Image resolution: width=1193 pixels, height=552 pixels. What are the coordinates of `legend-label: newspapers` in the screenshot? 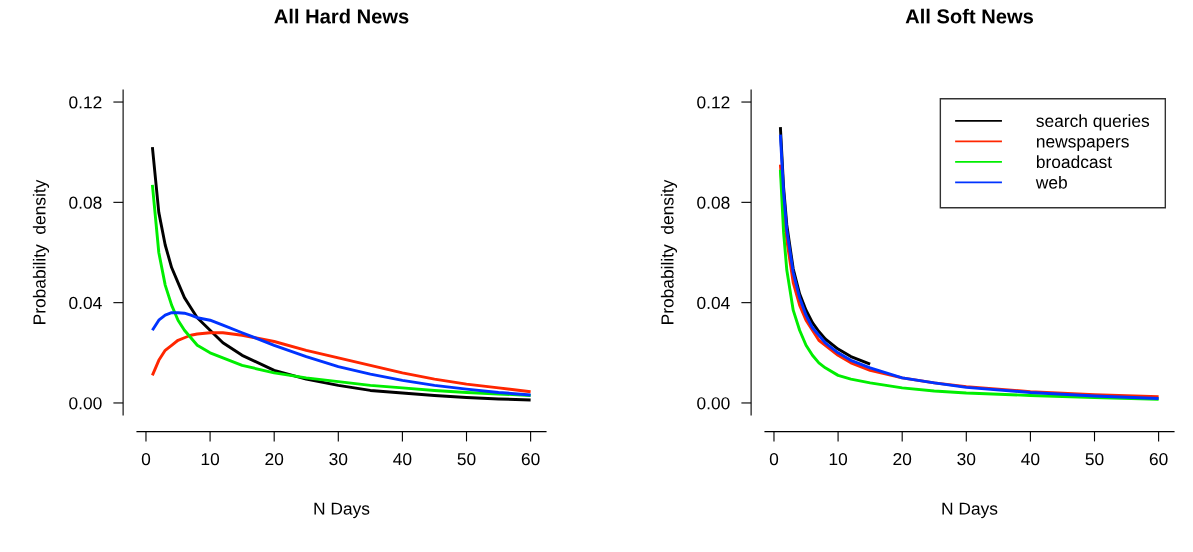 It's located at (1082, 145).